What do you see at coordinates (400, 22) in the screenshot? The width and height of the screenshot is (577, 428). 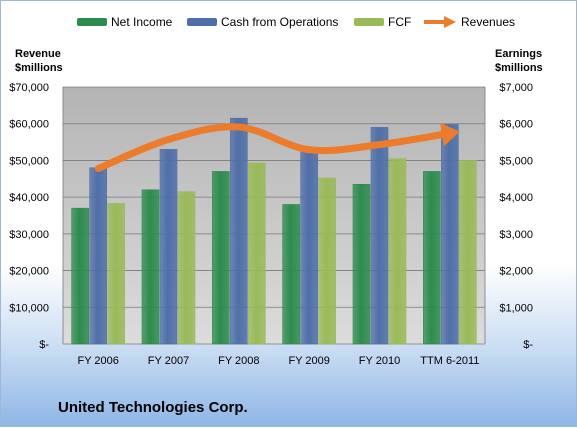 I see `legend-label-fcf: FCF` at bounding box center [400, 22].